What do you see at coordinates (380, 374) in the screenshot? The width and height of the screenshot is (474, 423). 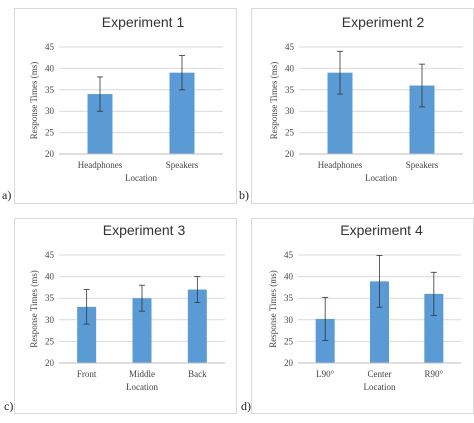 I see `x-tick-label: Center` at bounding box center [380, 374].